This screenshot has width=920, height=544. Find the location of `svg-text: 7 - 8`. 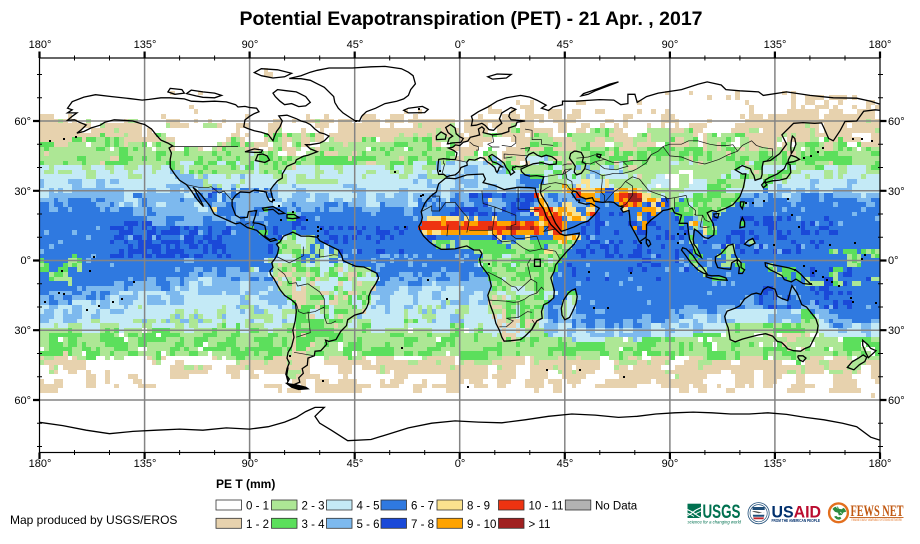

svg-text: 7 - 8 is located at coordinates (422, 525).